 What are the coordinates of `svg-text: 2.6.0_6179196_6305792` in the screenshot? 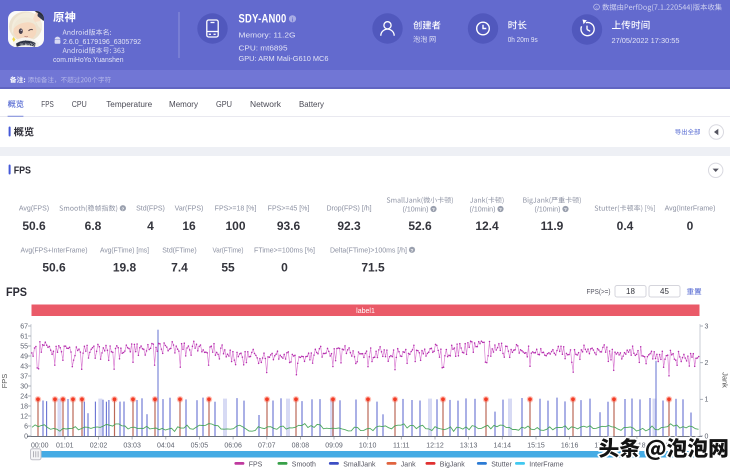 It's located at (102, 42).